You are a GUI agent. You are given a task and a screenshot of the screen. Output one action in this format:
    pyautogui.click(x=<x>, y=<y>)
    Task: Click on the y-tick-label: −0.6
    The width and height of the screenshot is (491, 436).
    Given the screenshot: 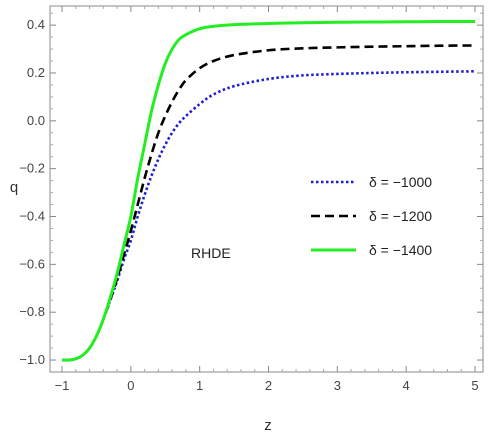 What is the action you would take?
    pyautogui.click(x=32, y=263)
    